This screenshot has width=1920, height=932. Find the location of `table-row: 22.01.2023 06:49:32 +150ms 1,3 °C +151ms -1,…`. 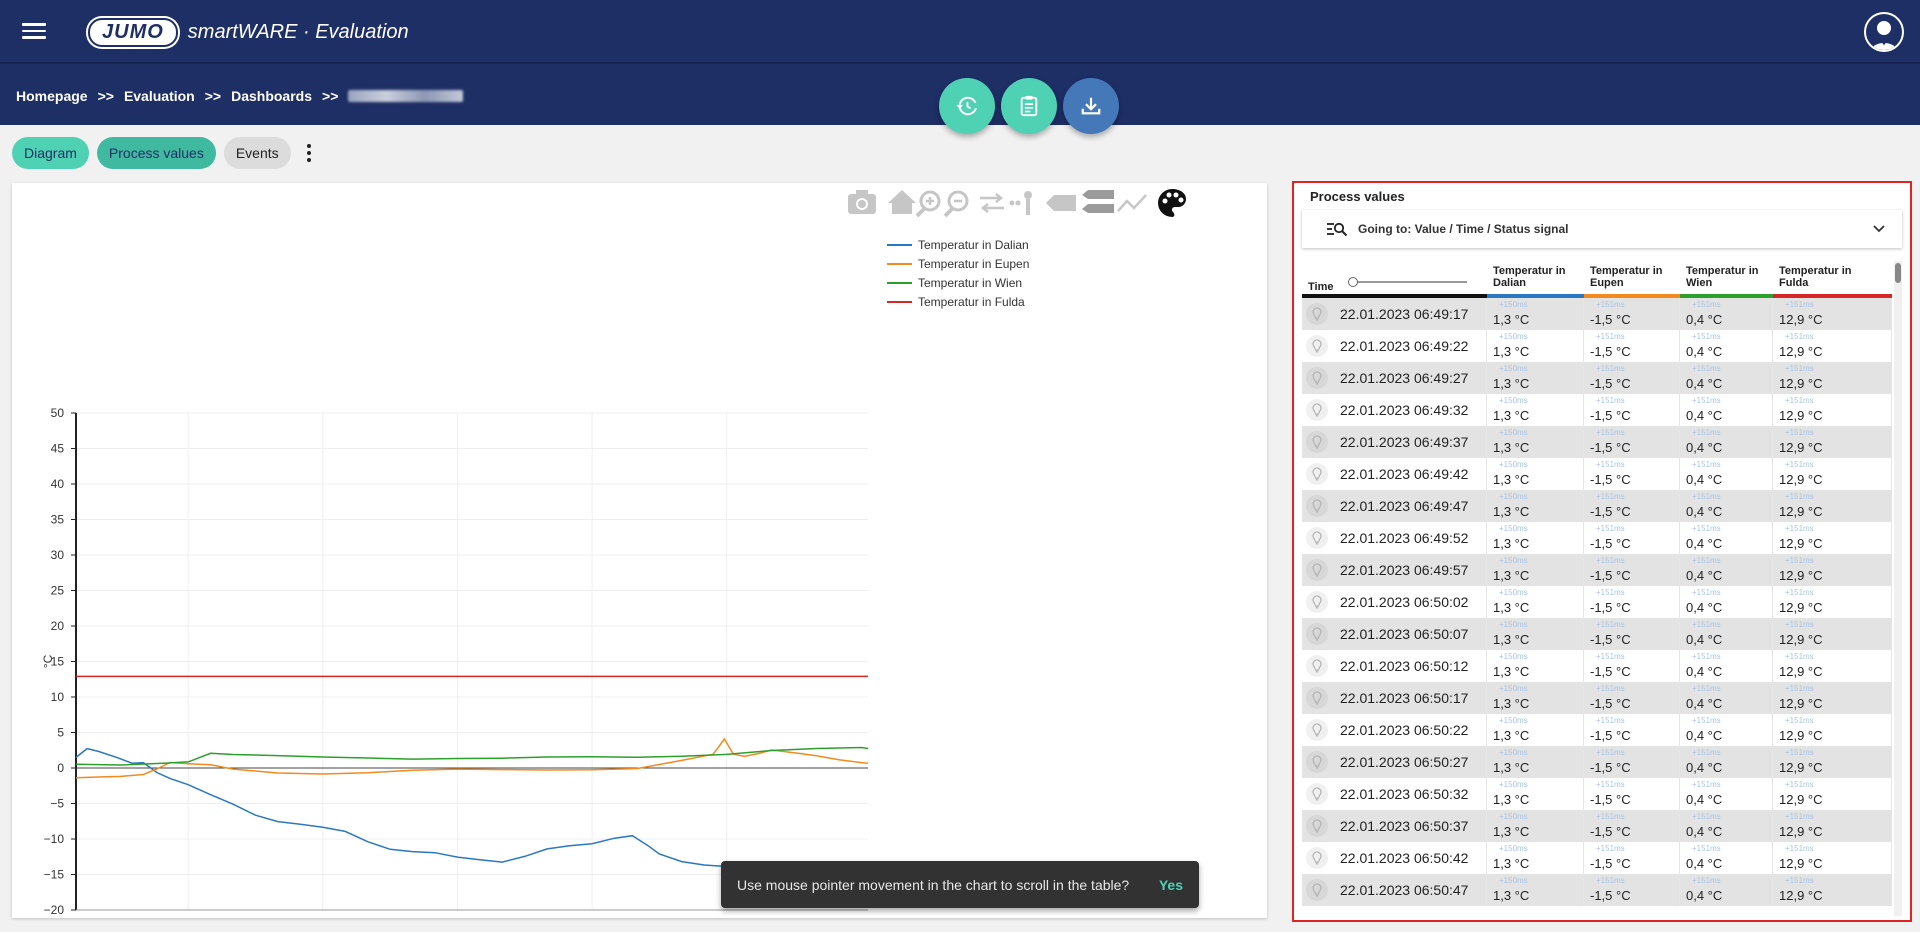

table-row: 22.01.2023 06:49:32 +150ms 1,3 °C +151ms -1,… is located at coordinates (1597, 410).